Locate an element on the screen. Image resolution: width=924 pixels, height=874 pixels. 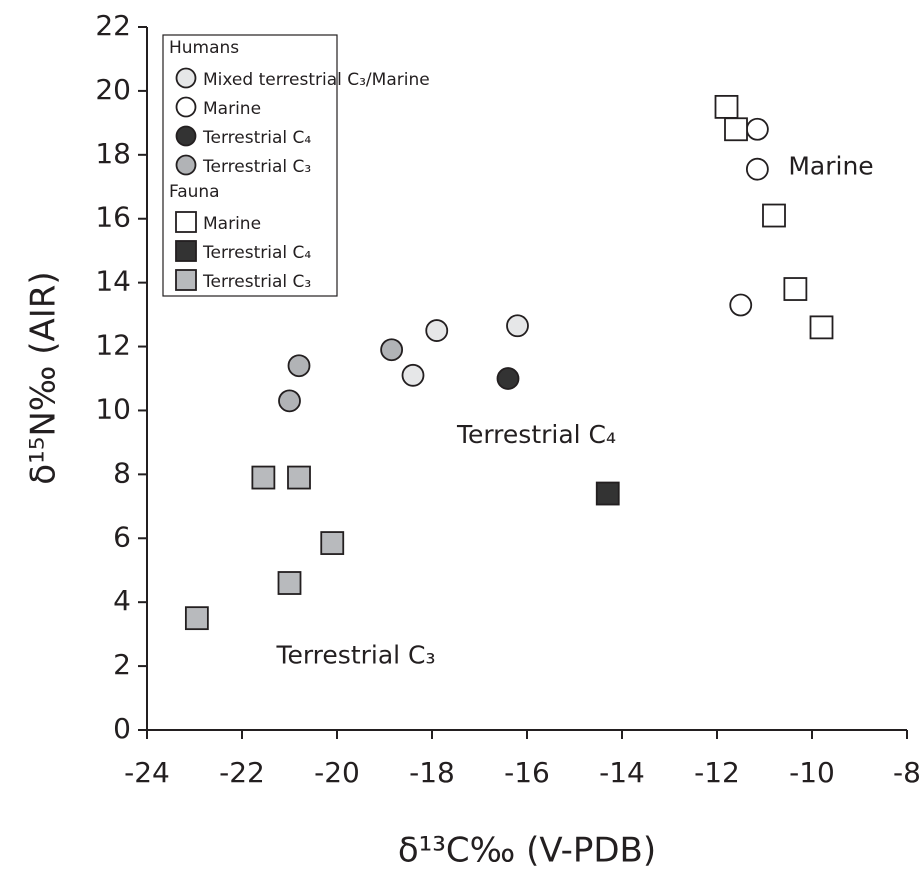
legend-group-title: Fauna is located at coordinates (194, 192).